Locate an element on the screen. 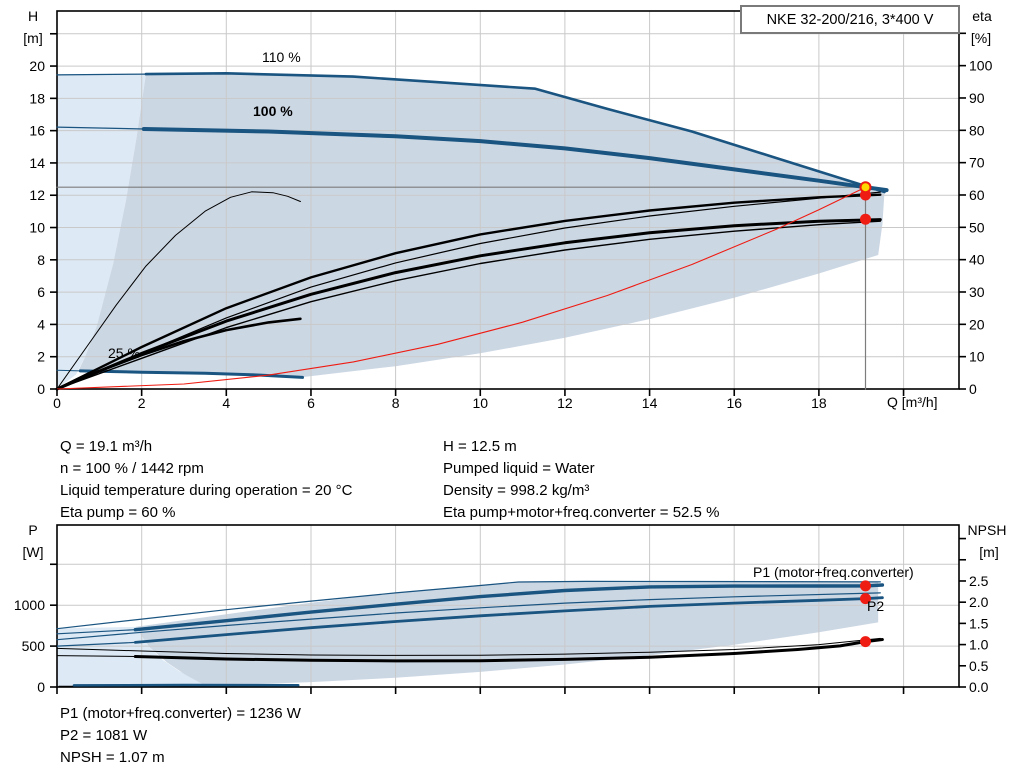 The height and width of the screenshot is (781, 1024). tick-label: 500 is located at coordinates (34, 646).